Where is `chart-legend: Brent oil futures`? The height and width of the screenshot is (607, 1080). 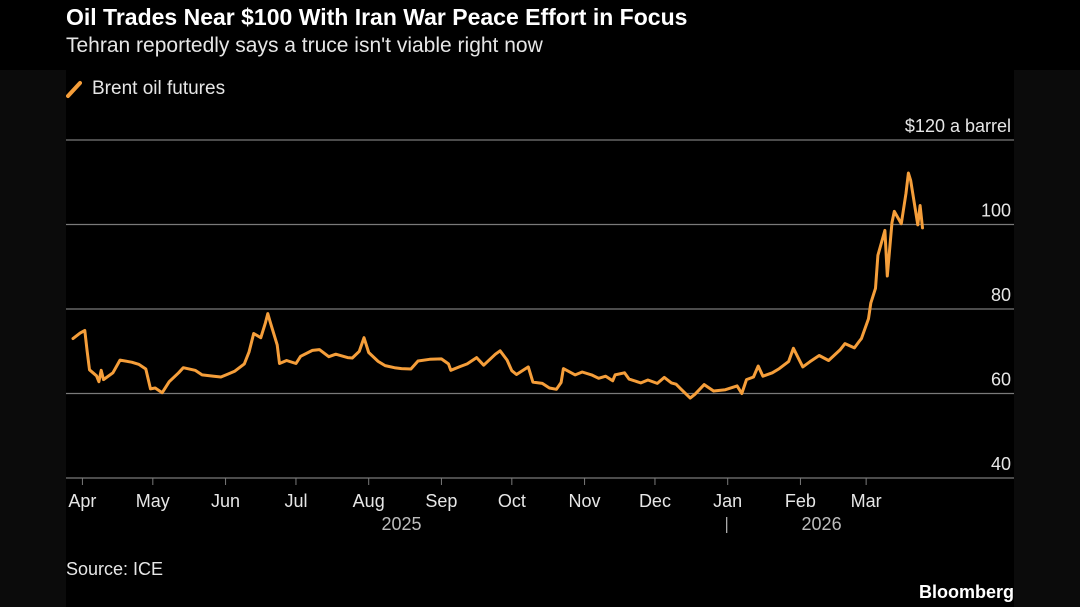
chart-legend: Brent oil futures is located at coordinates (145, 89).